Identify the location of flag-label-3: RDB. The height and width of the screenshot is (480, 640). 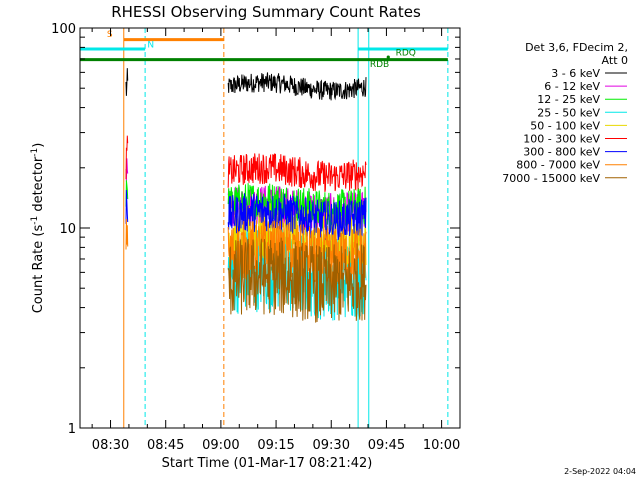
(379, 65).